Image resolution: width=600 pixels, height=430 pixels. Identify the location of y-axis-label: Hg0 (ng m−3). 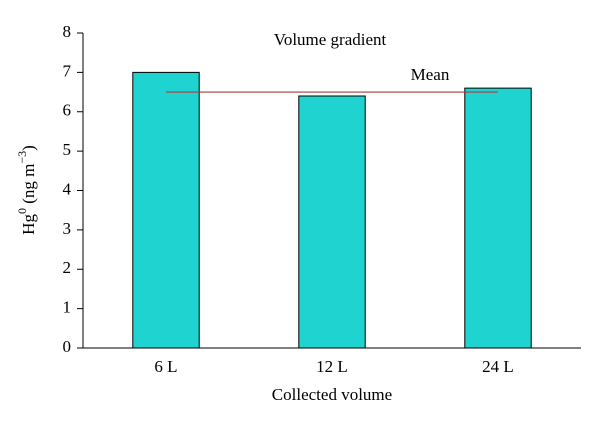
(26, 190).